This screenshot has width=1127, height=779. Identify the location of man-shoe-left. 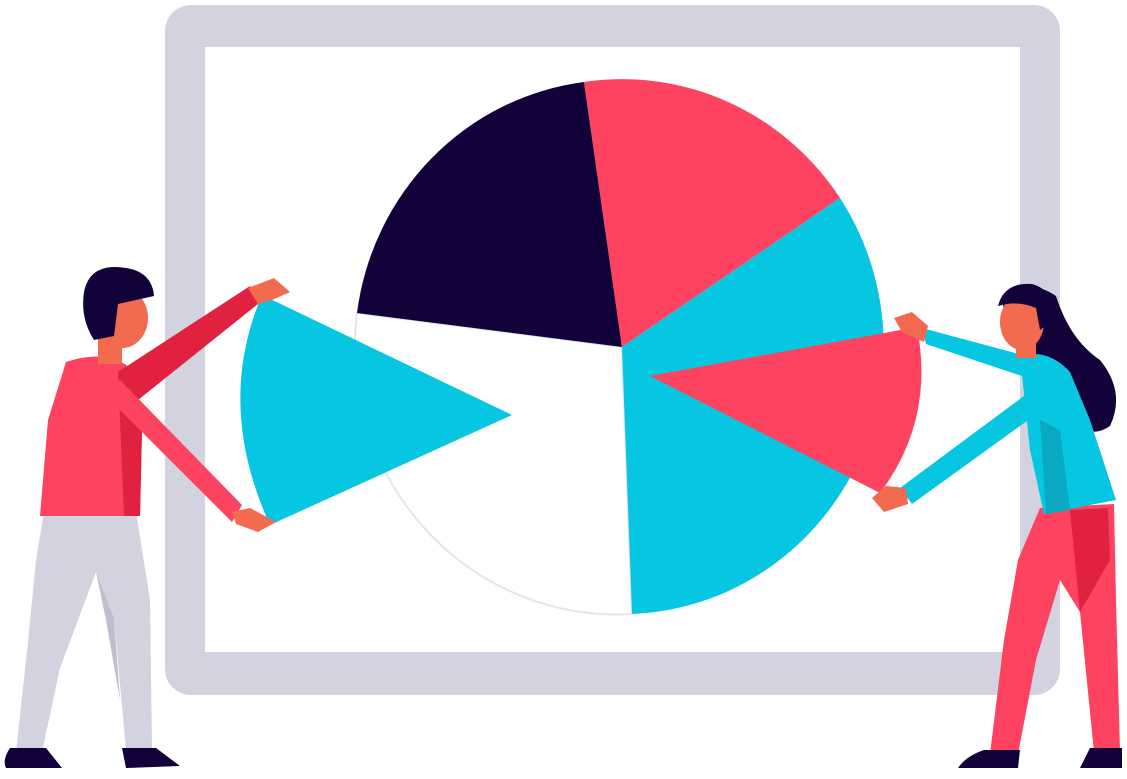
(33, 758).